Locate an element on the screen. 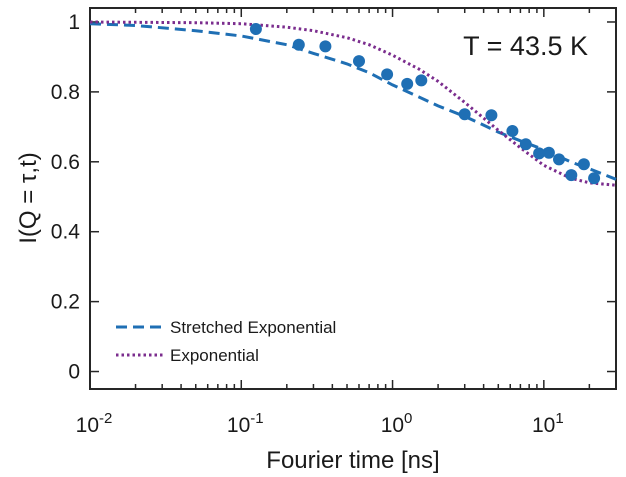 Image resolution: width=626 pixels, height=477 pixels. y-tick-label: 0.8 is located at coordinates (65, 92).